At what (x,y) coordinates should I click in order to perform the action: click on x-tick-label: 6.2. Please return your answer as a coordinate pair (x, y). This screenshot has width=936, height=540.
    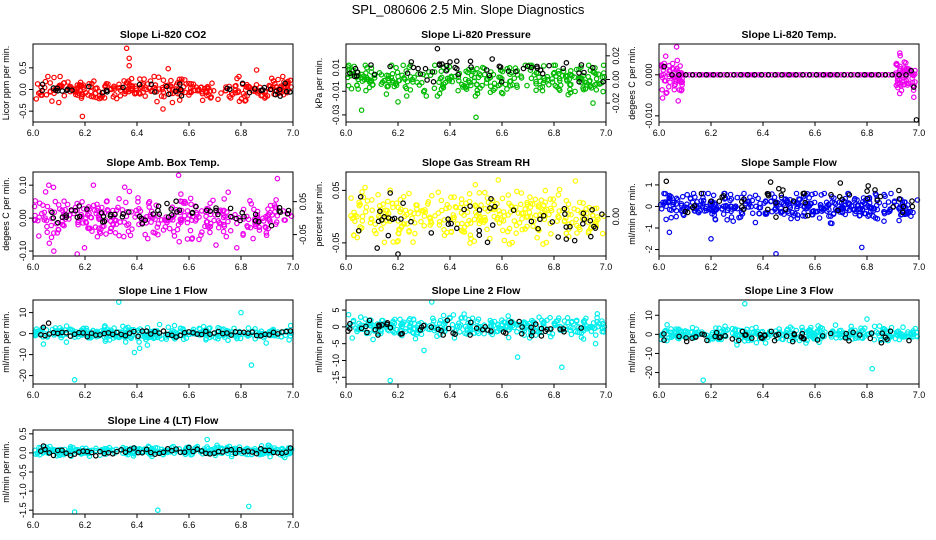
    Looking at the image, I should click on (711, 133).